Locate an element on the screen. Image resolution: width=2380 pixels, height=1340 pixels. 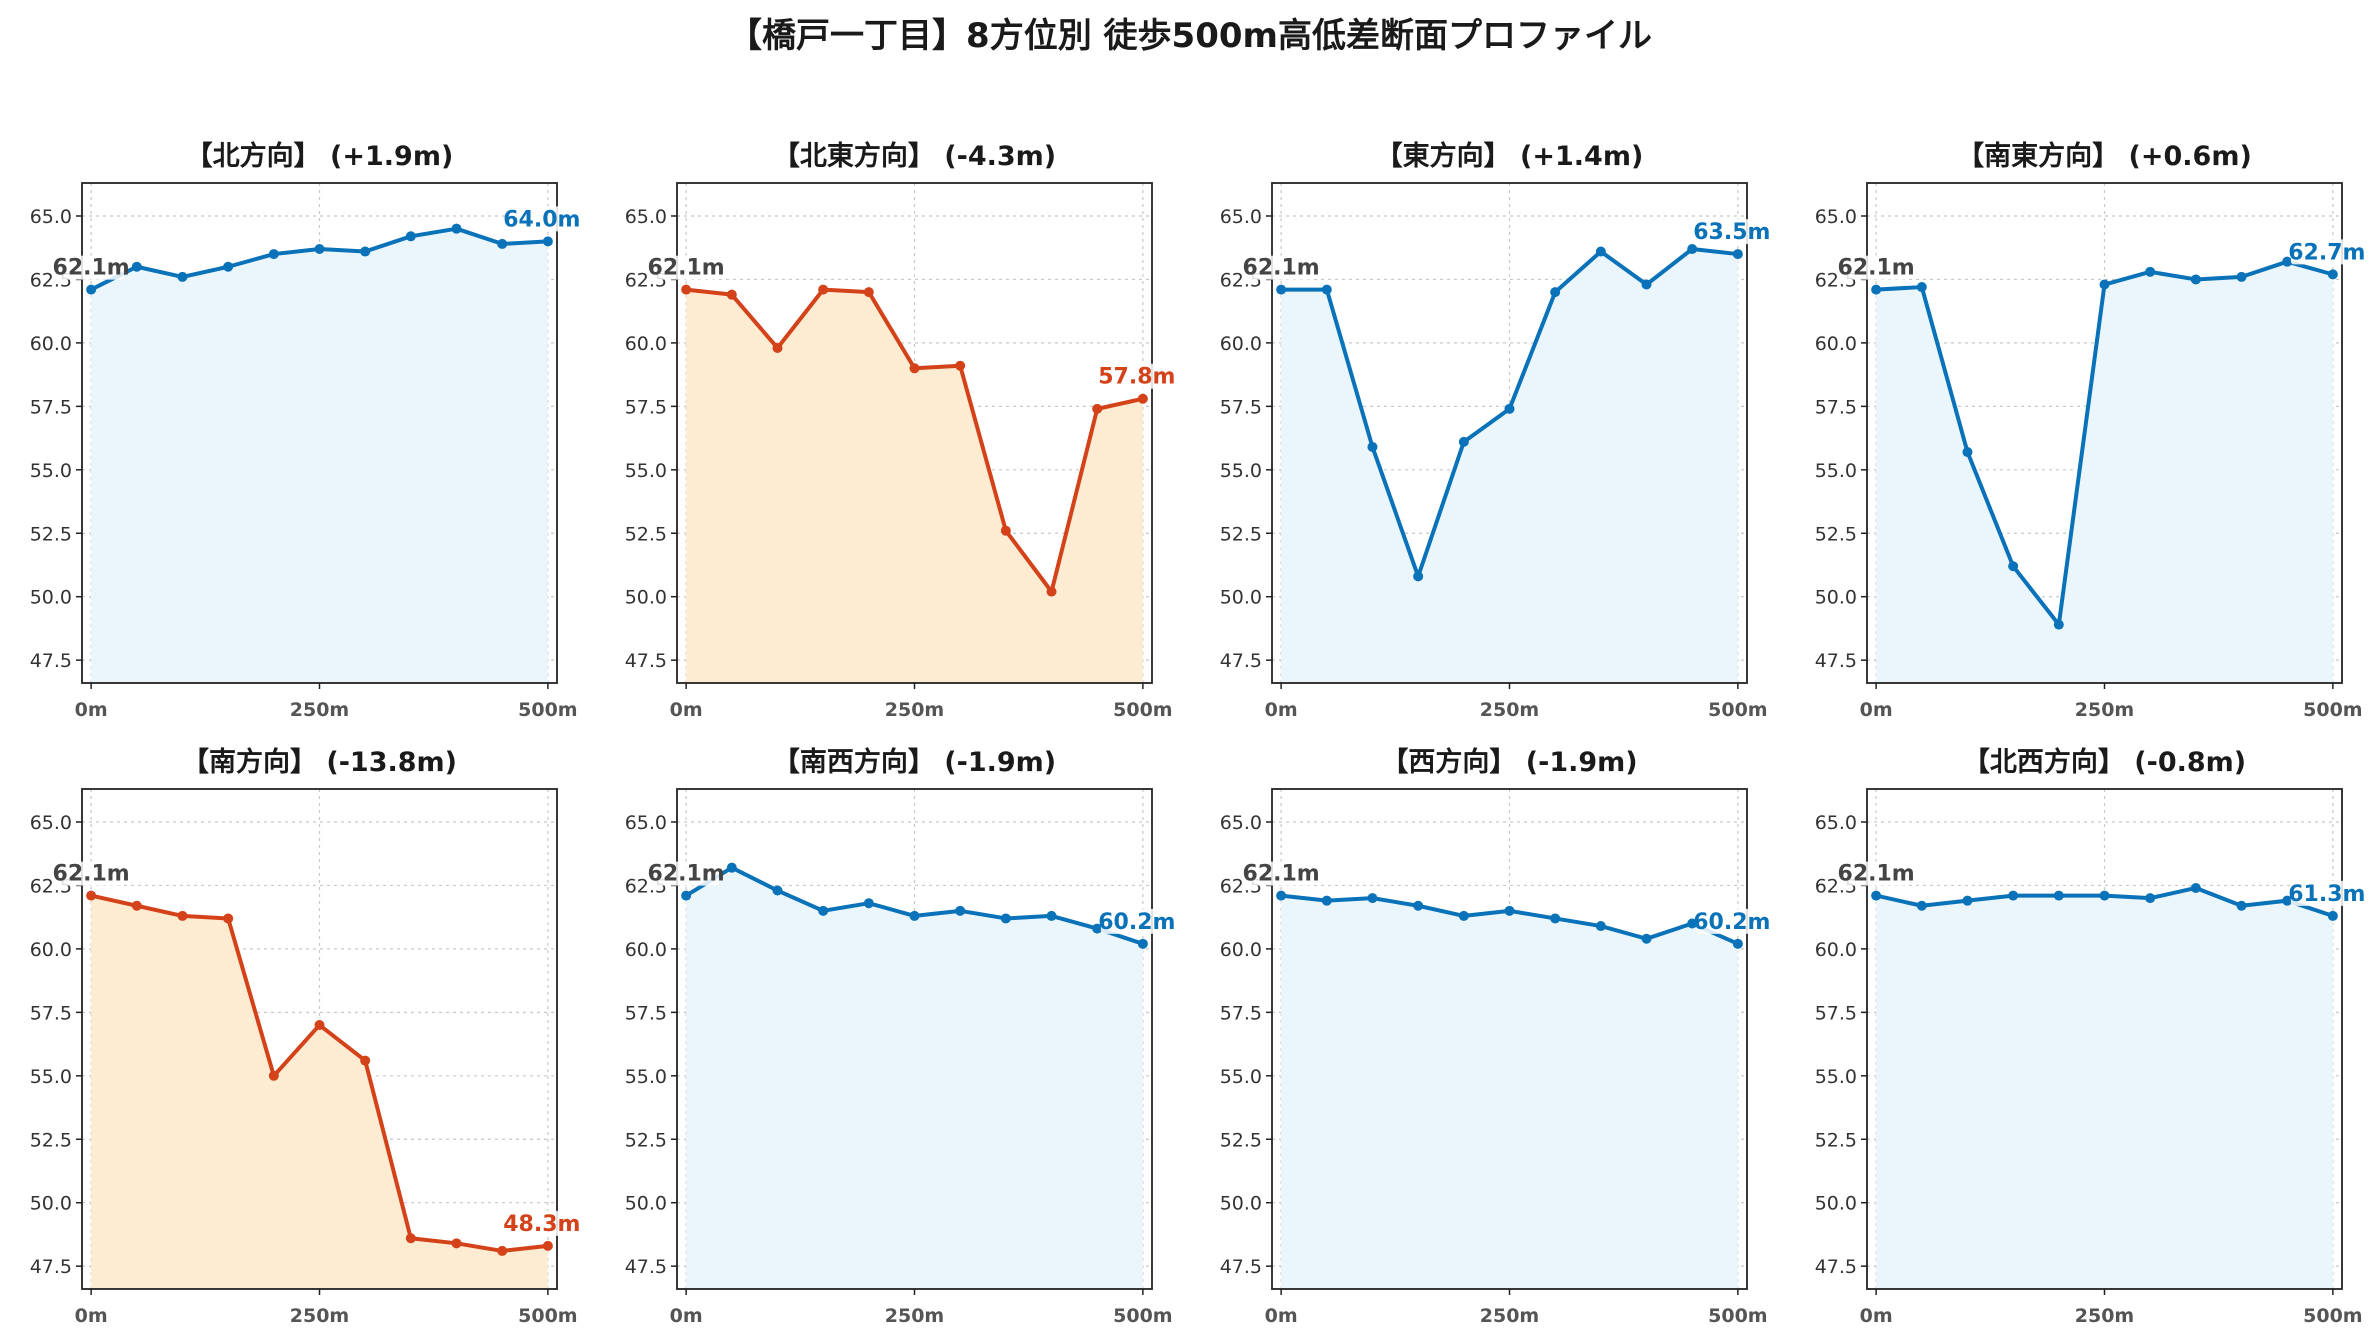
panel-title: 【南方向】 (-13.8m) is located at coordinates (319, 762).